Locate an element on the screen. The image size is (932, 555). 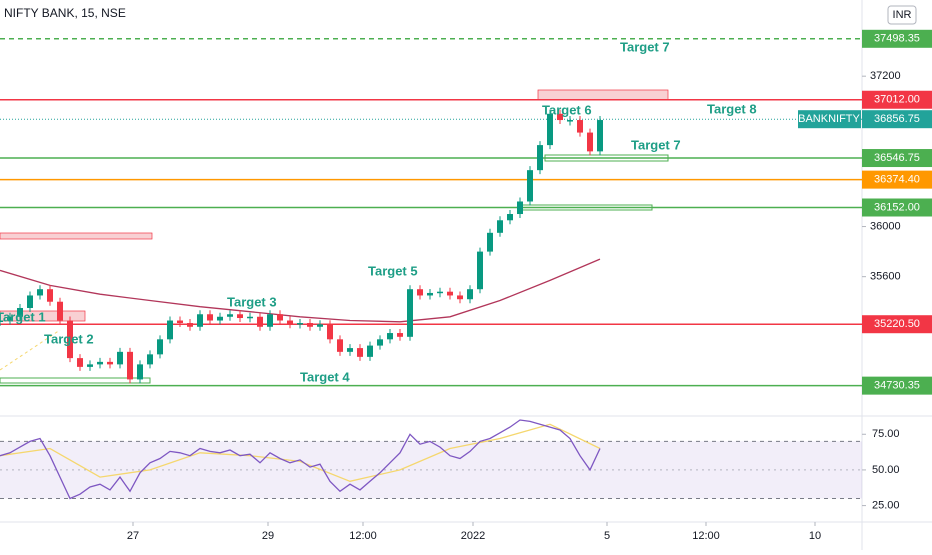
currency: INR is located at coordinates (902, 15).